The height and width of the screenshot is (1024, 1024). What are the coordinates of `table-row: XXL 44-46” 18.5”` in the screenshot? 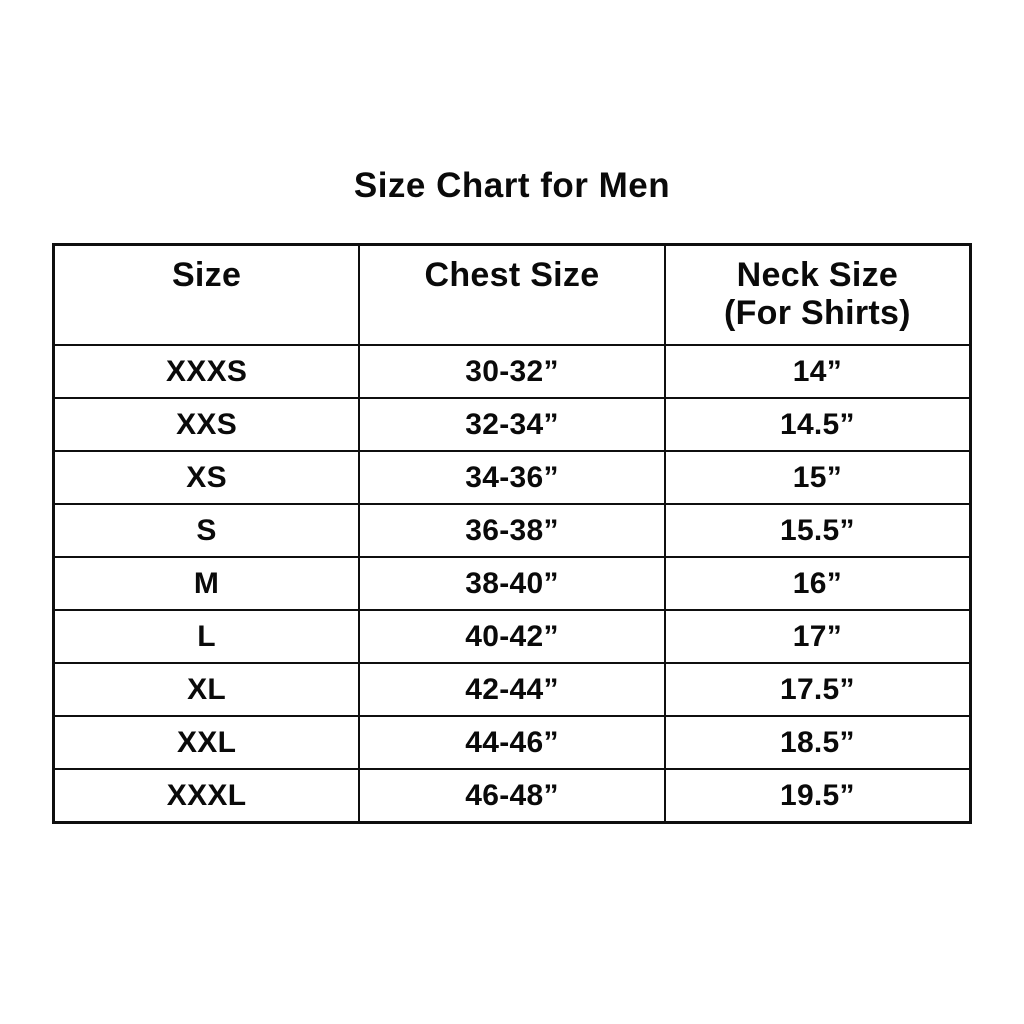 It's located at (512, 742).